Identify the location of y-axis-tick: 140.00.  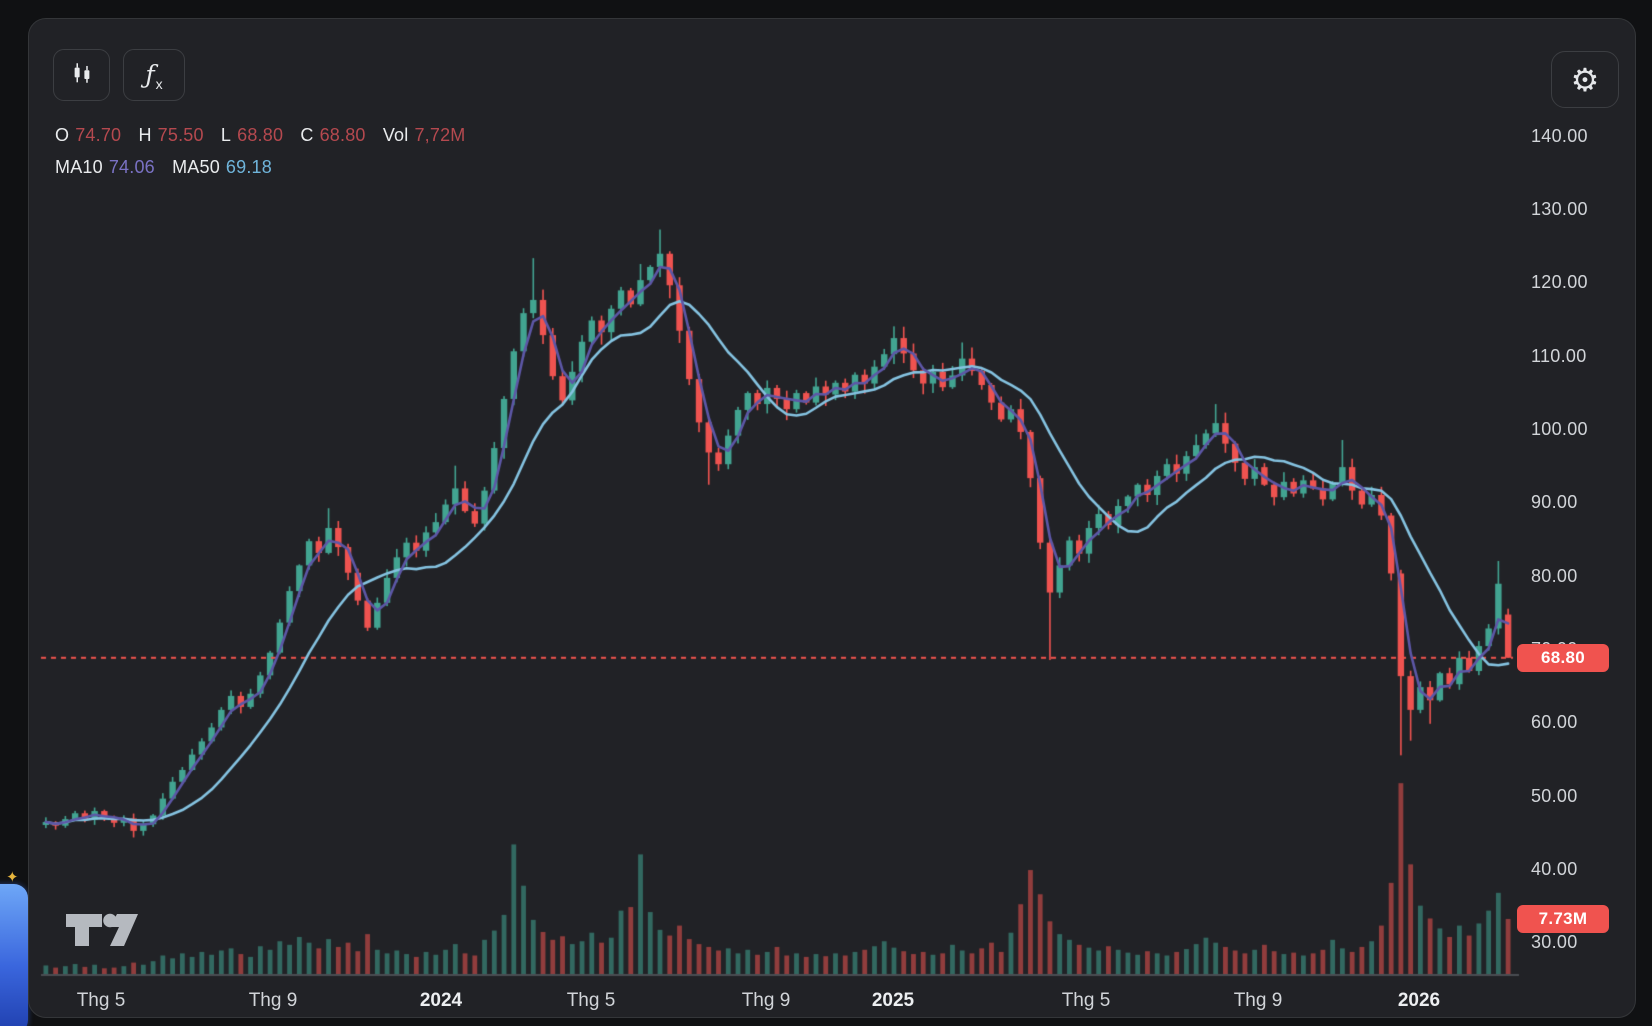
(1559, 135).